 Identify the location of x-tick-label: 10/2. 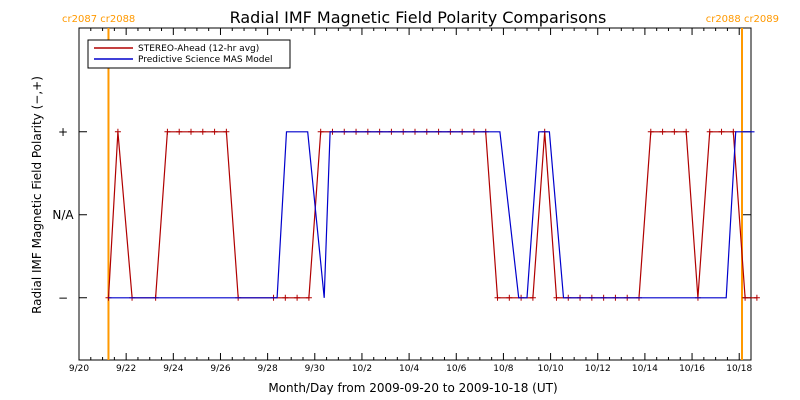
(362, 369).